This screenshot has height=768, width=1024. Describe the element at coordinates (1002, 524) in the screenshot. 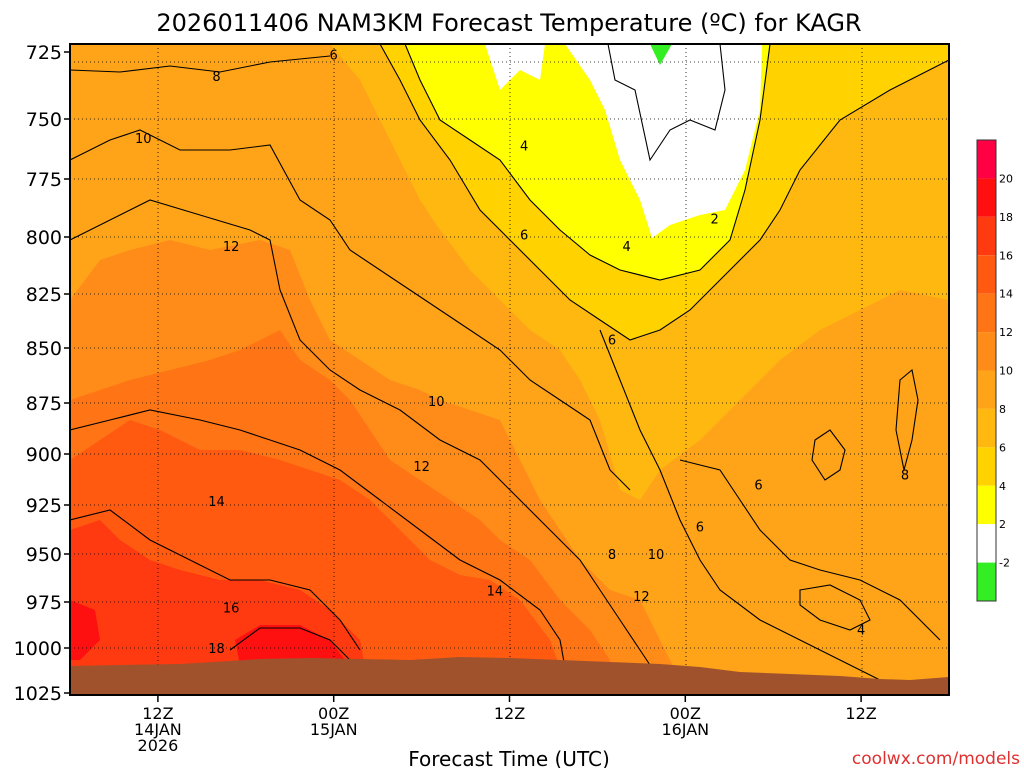

I see `colorbar-tick-label: 2` at that location.